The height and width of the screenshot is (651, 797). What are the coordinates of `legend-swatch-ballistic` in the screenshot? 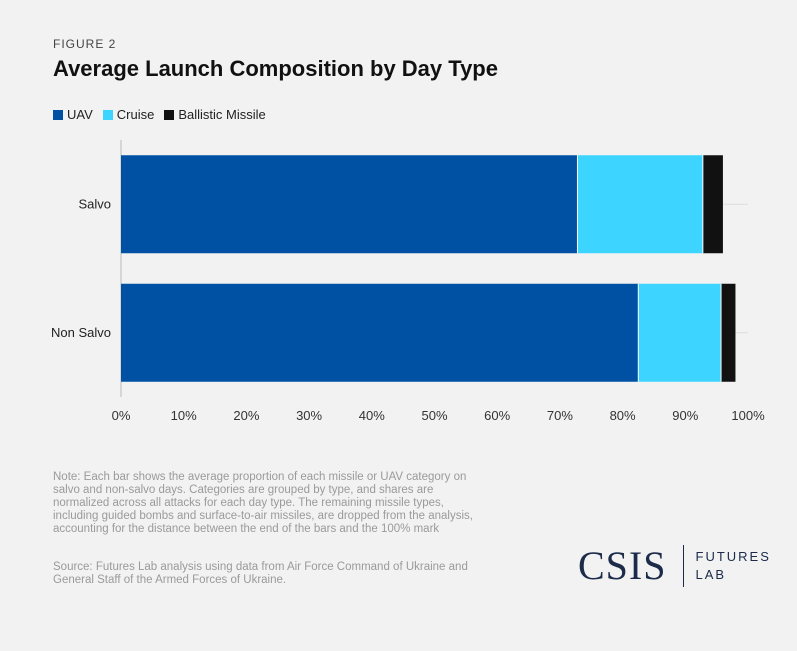 It's located at (169, 114).